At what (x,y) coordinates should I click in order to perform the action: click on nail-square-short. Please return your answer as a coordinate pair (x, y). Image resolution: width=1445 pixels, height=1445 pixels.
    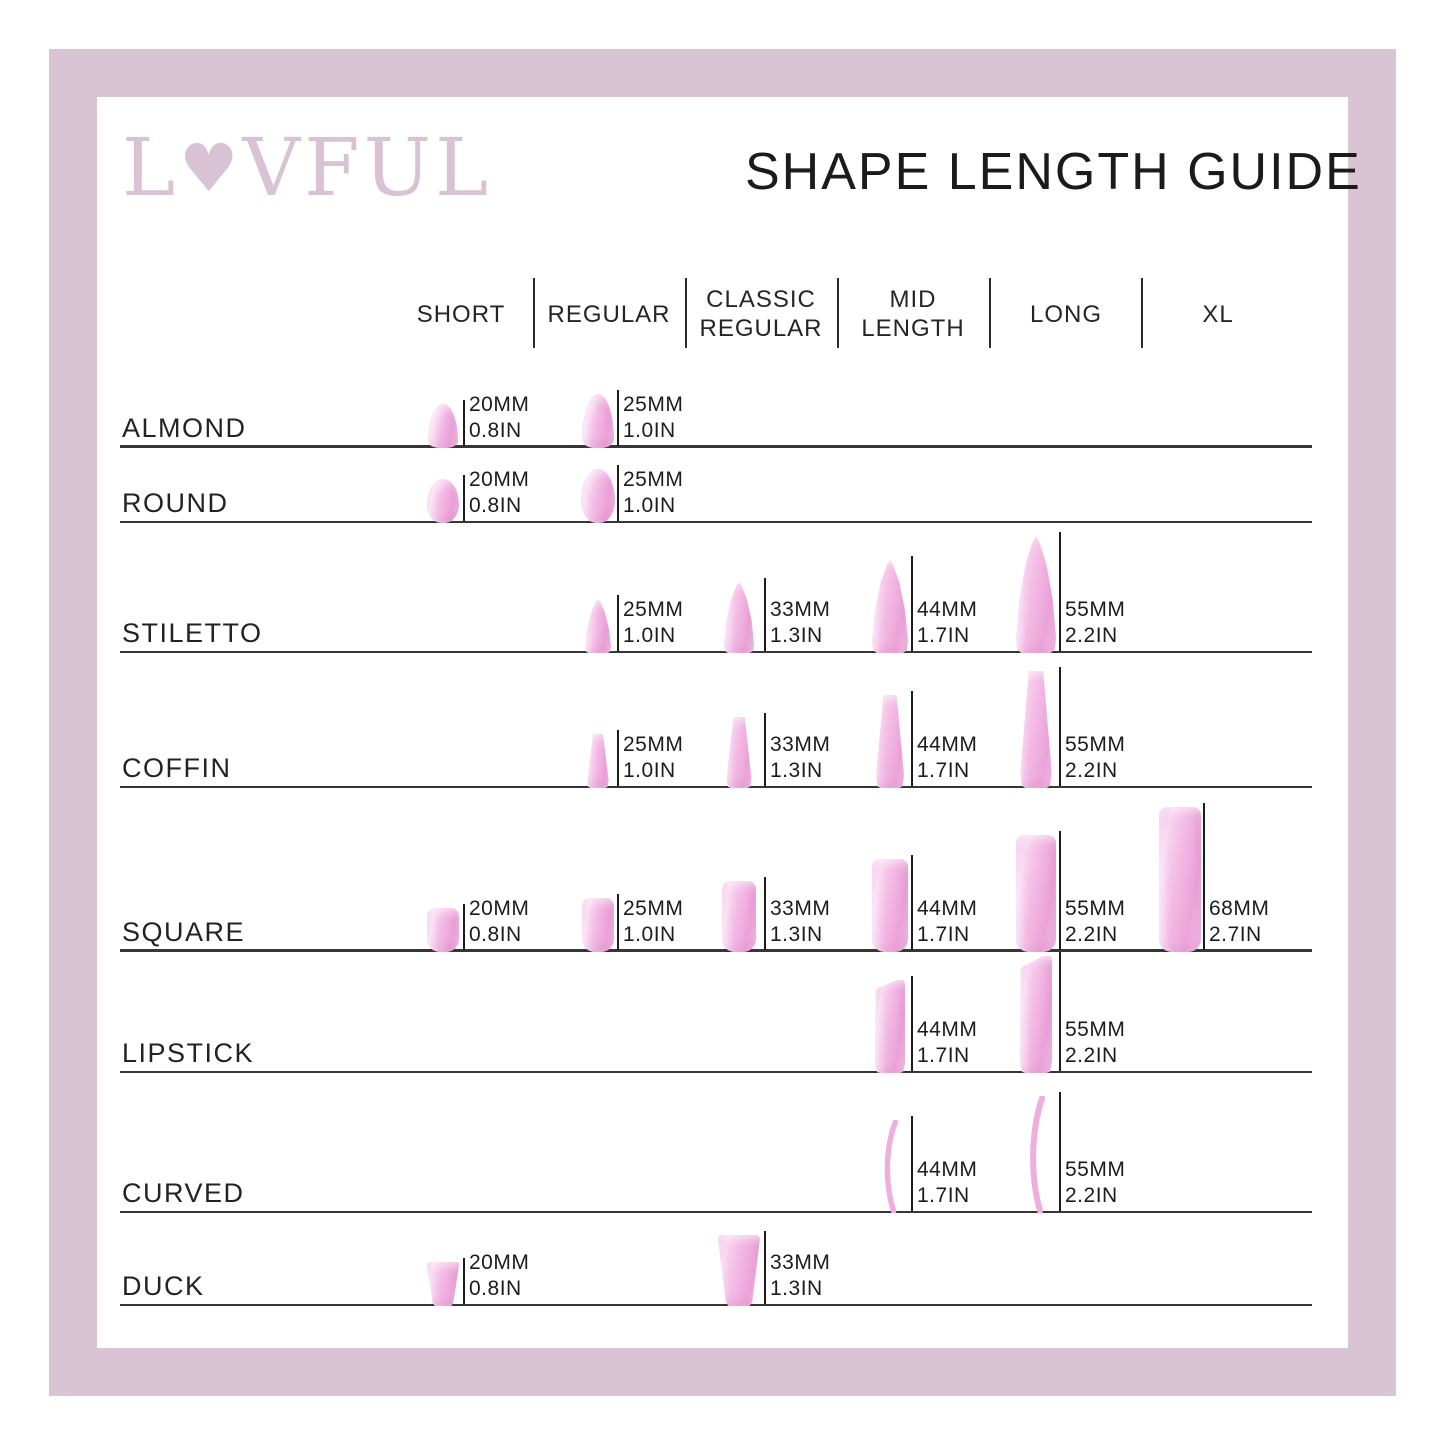
    Looking at the image, I should click on (443, 930).